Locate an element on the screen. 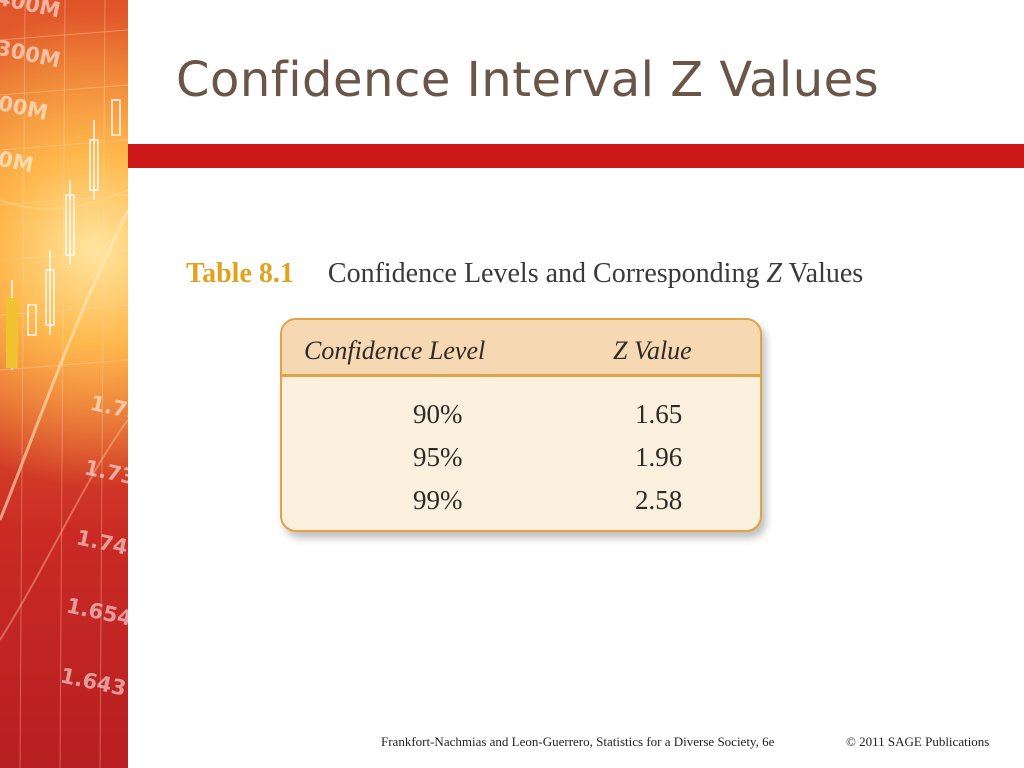  cell-z-value: 2.58 is located at coordinates (659, 500).